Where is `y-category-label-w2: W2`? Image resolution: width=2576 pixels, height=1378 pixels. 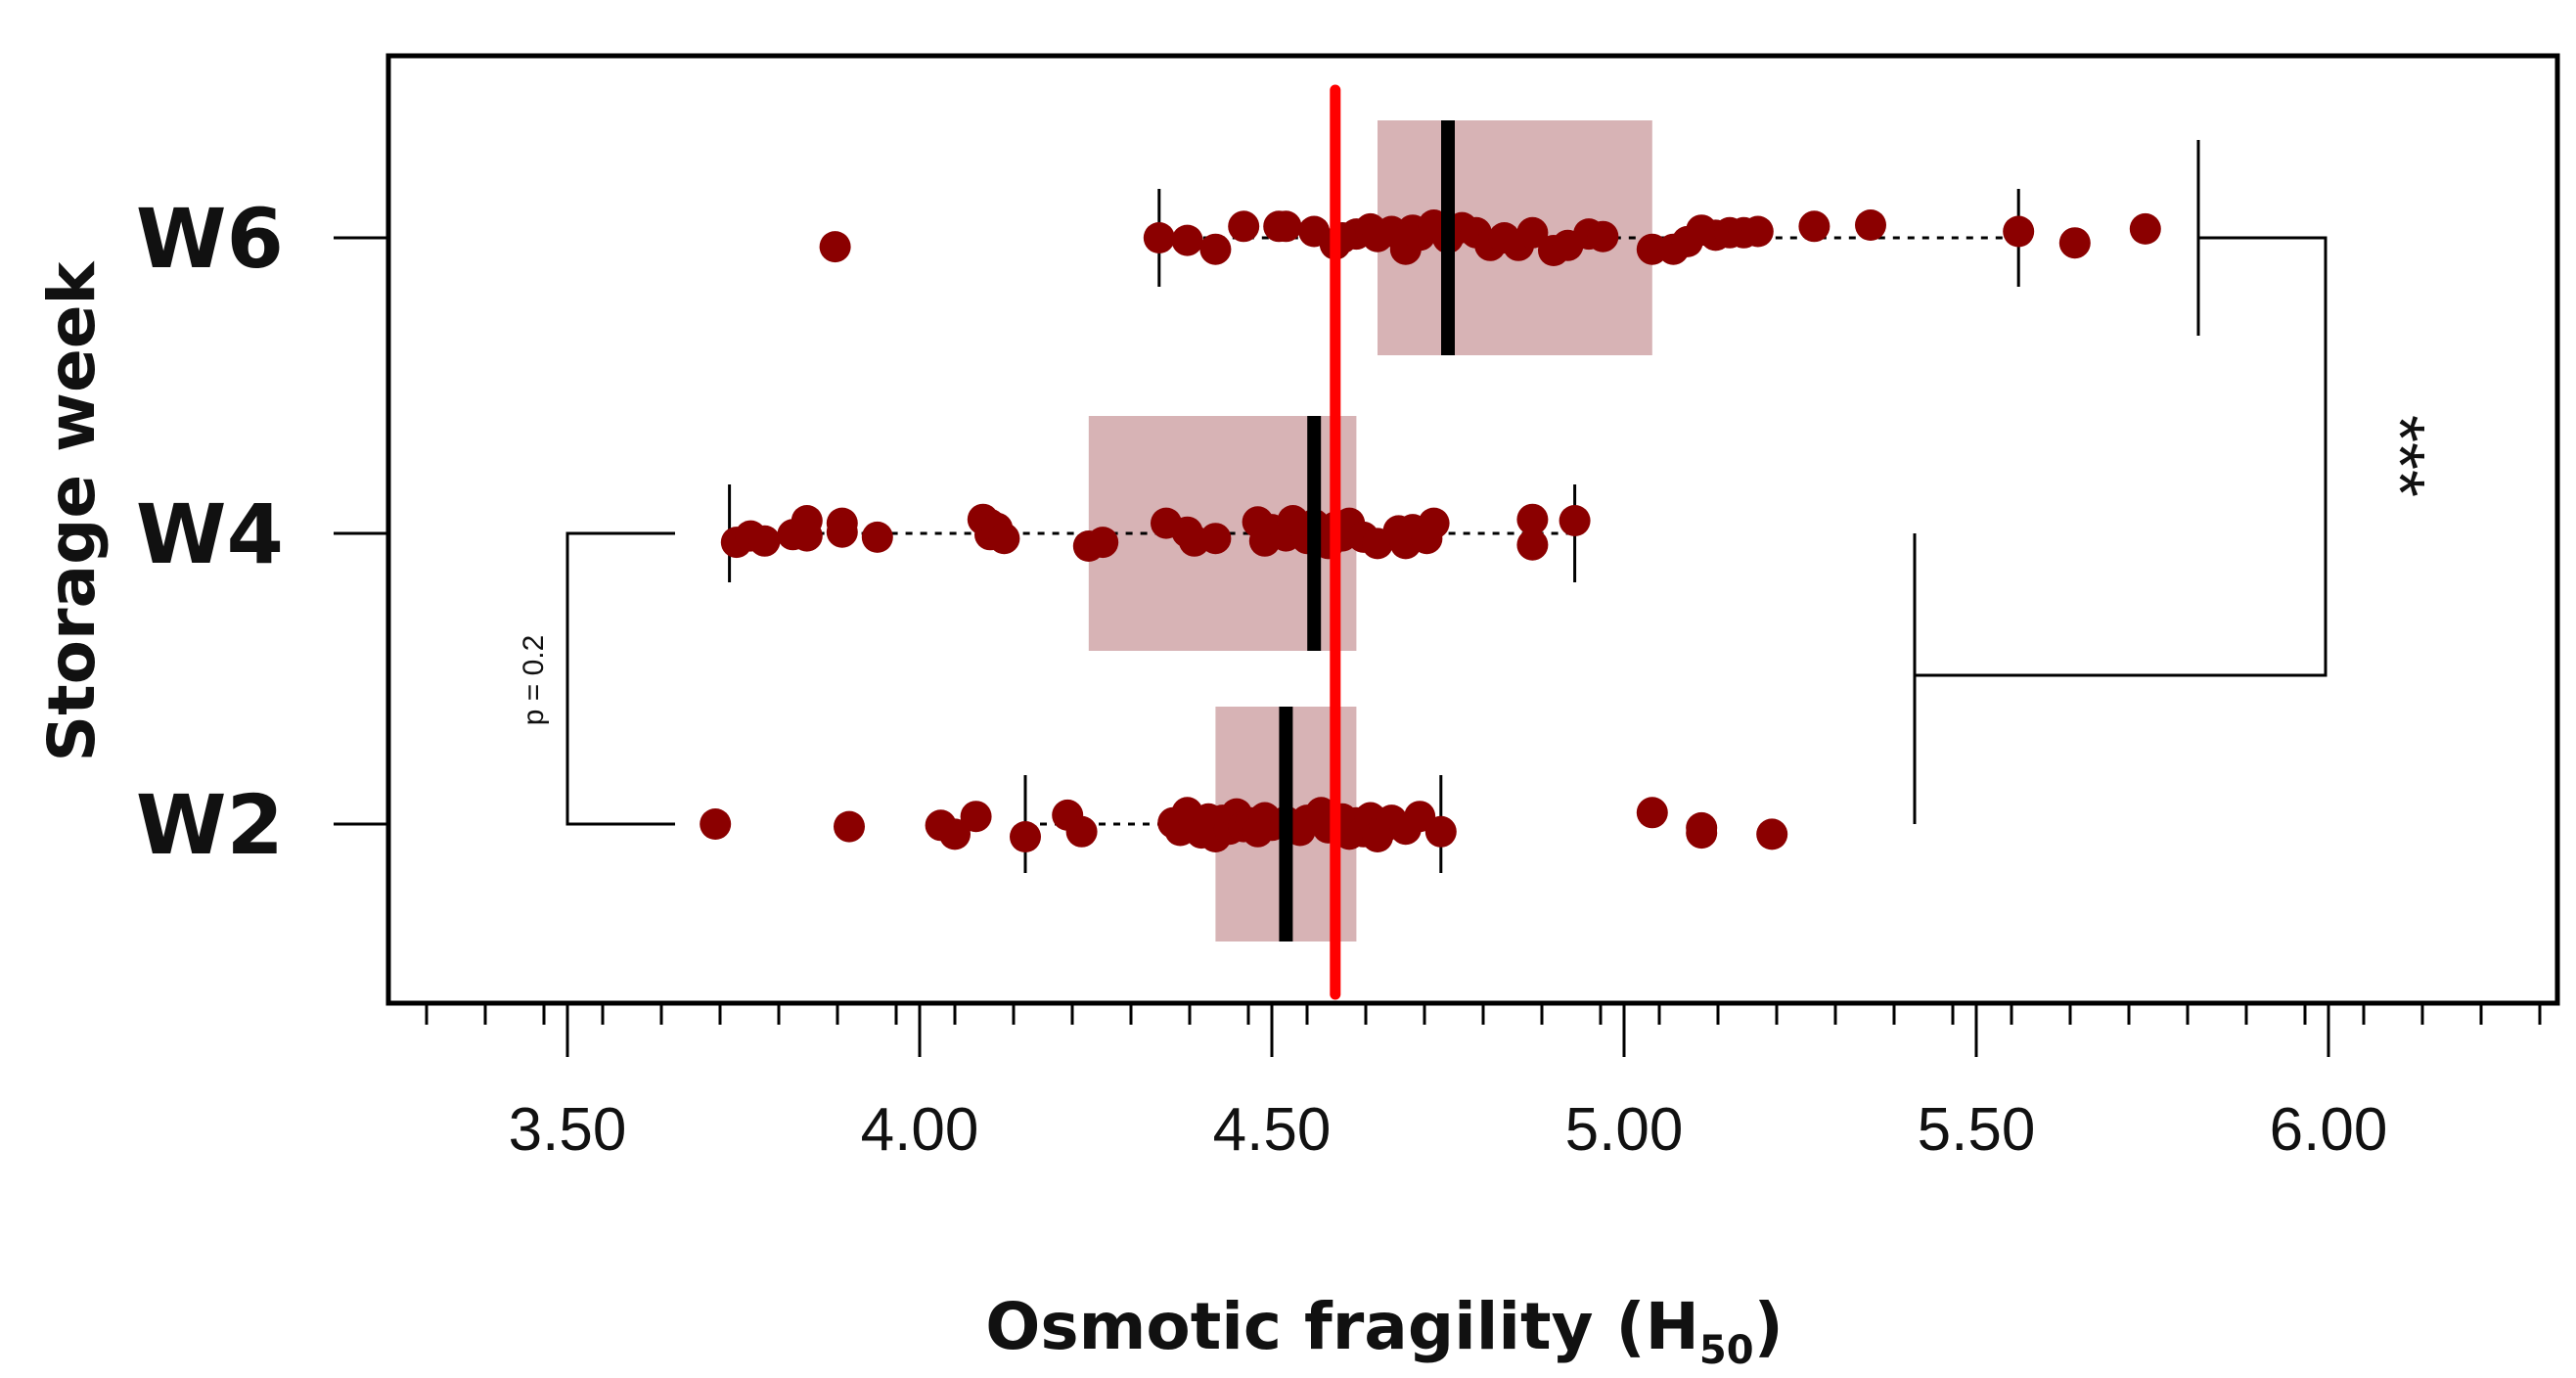 y-category-label-w2: W2 is located at coordinates (210, 825).